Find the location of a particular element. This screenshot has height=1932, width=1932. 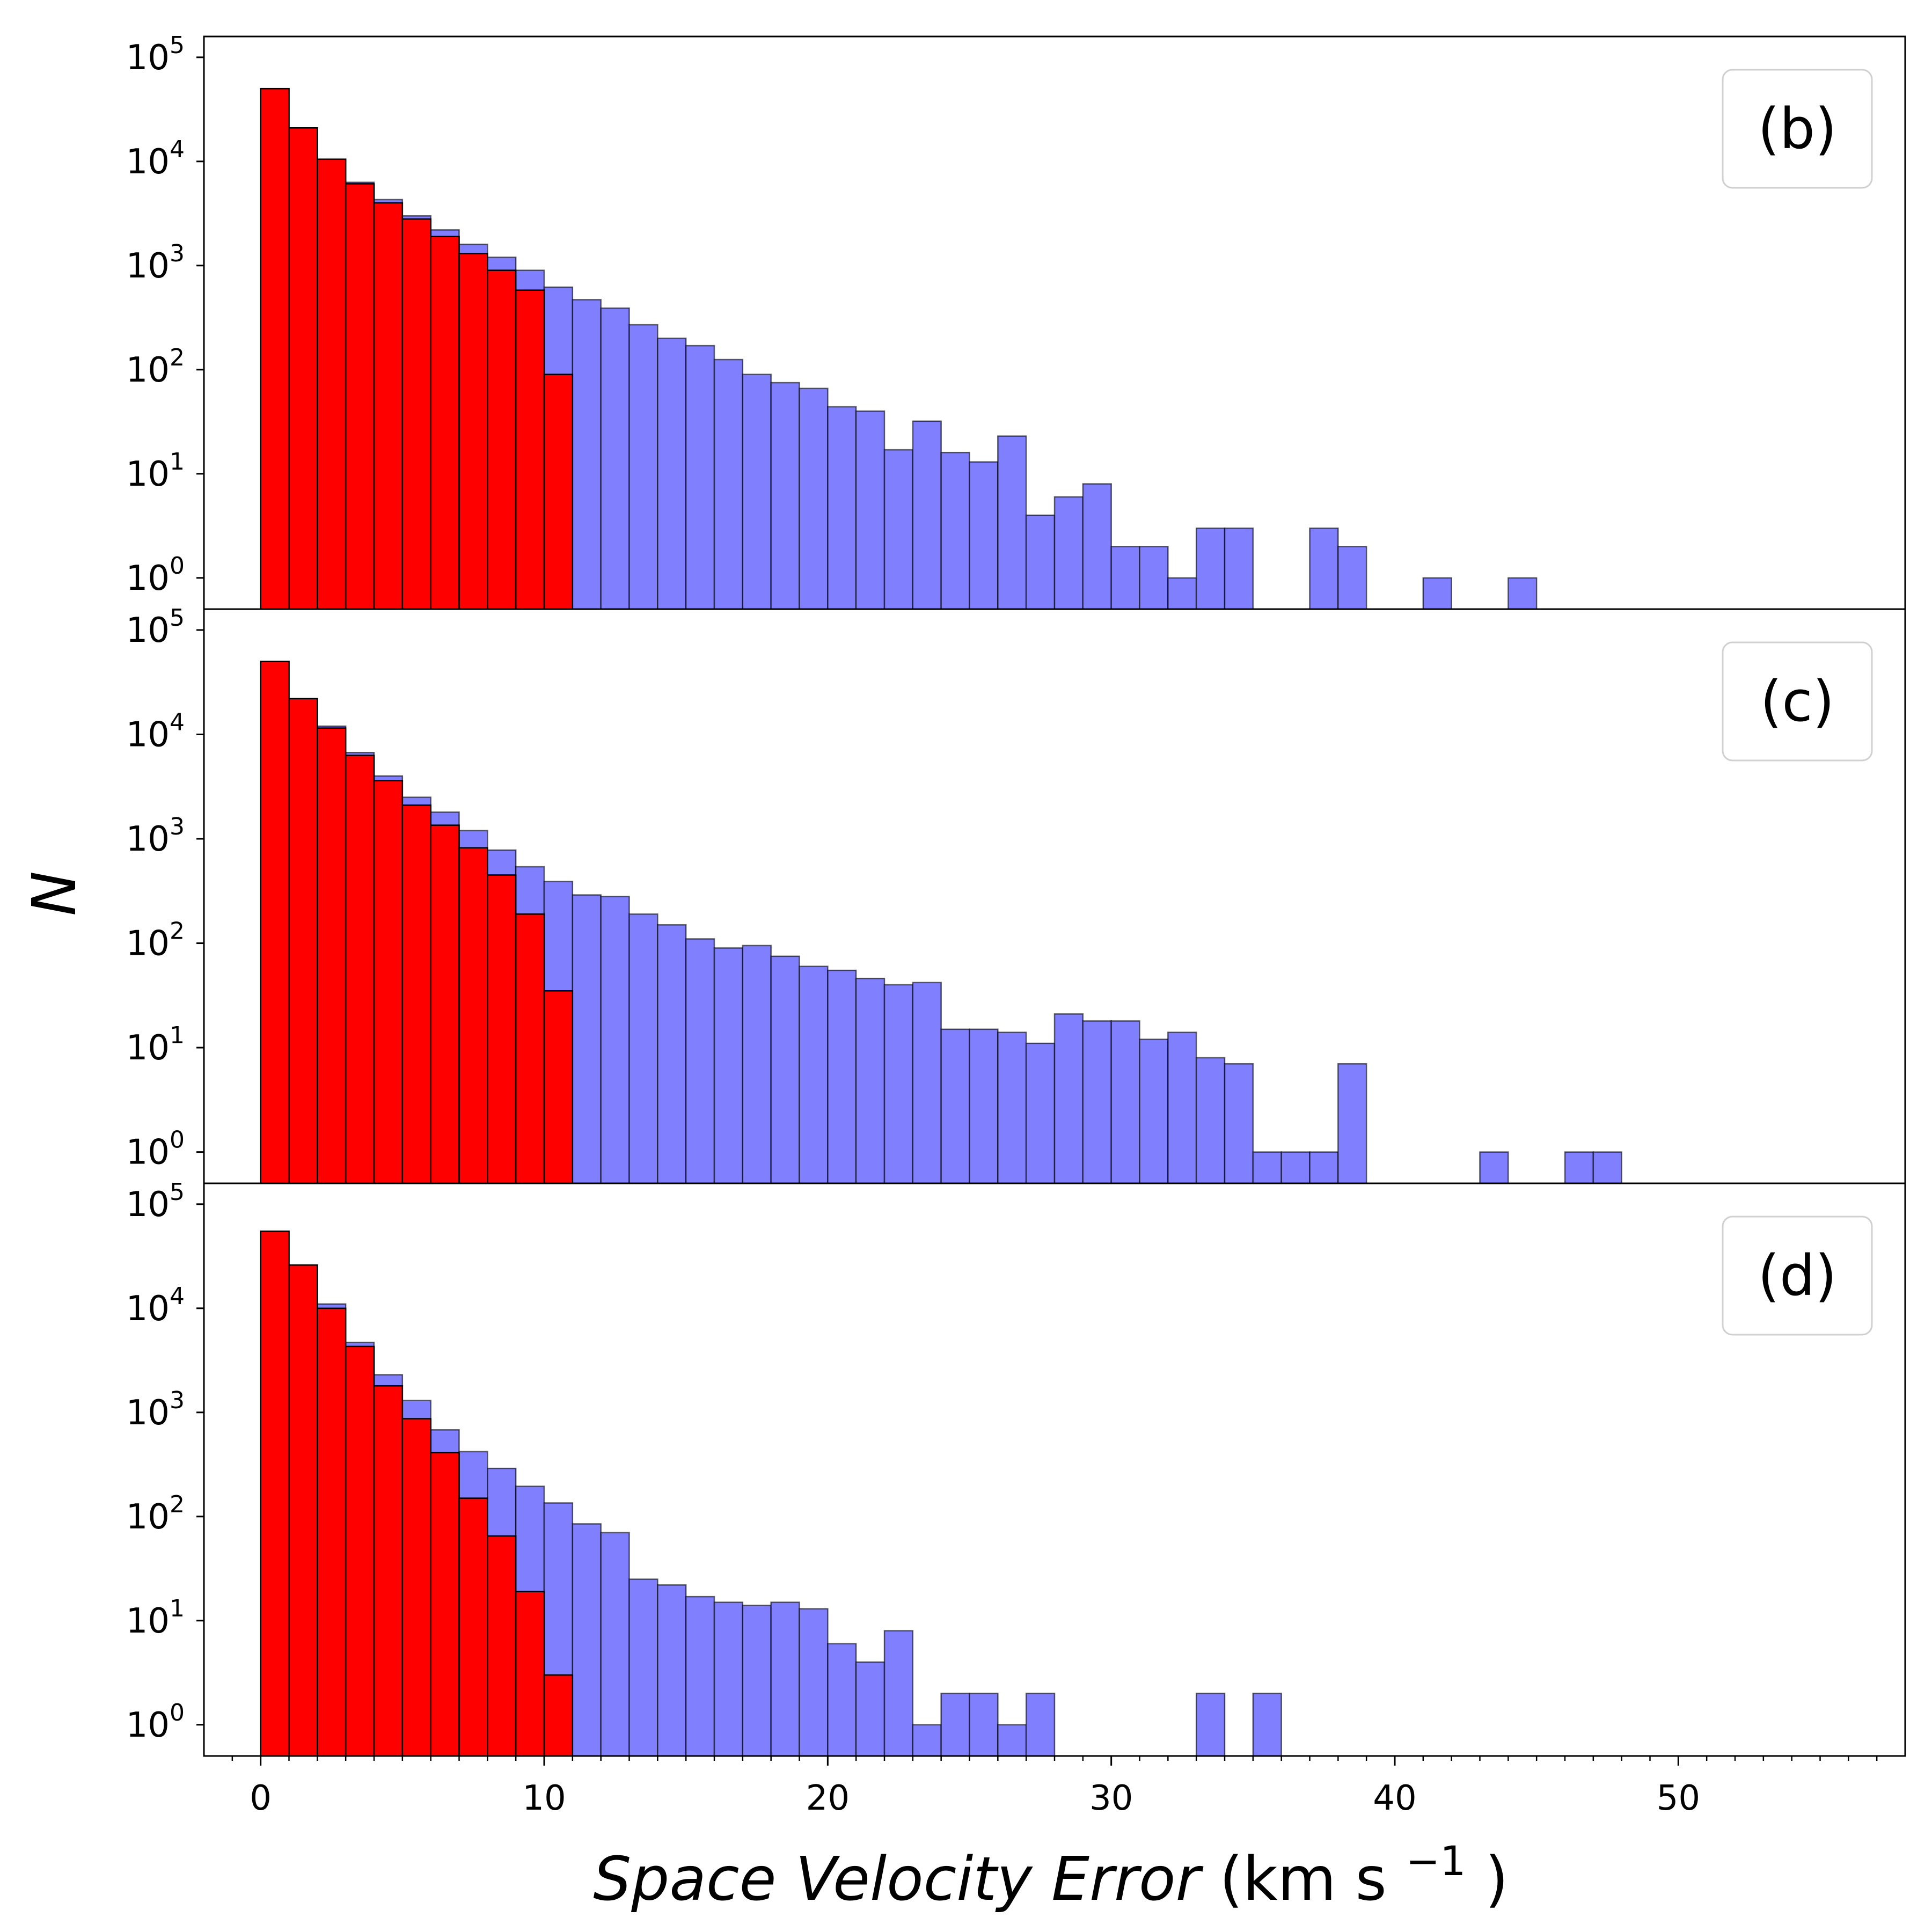

x-axis-title-main: Space Velocity Error is located at coordinates (898, 1879).